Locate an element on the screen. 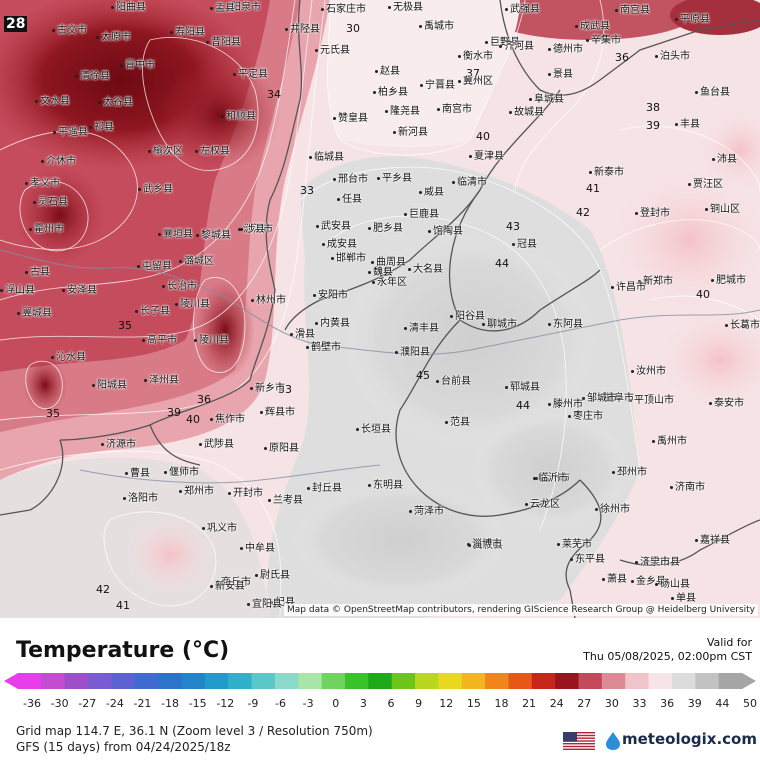 This screenshot has width=760, height=760. us-flag-icon is located at coordinates (579, 741).